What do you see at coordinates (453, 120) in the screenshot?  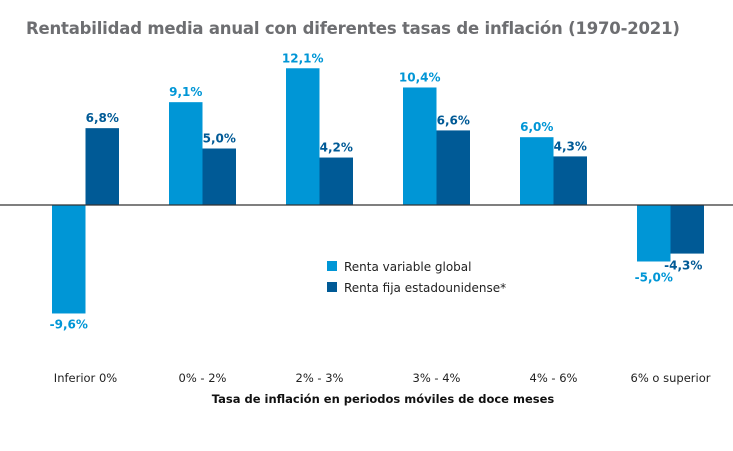 I see `data-label: 6,6%` at bounding box center [453, 120].